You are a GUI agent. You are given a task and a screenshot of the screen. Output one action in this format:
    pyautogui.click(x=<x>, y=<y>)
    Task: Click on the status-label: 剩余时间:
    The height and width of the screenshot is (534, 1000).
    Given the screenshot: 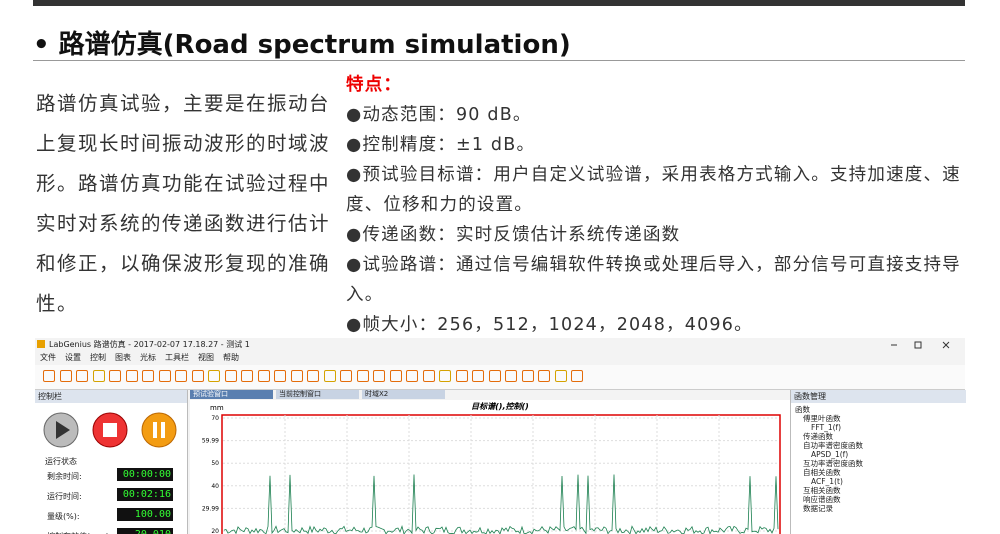 What is the action you would take?
    pyautogui.click(x=64, y=476)
    